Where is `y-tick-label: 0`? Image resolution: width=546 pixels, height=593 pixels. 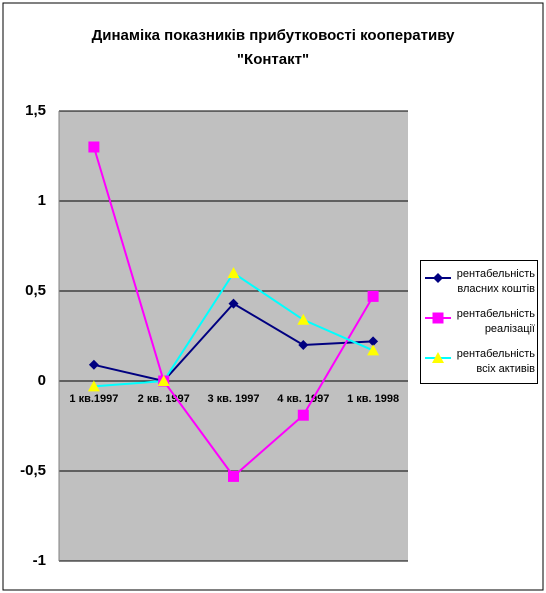
y-tick-label: 0 is located at coordinates (42, 380).